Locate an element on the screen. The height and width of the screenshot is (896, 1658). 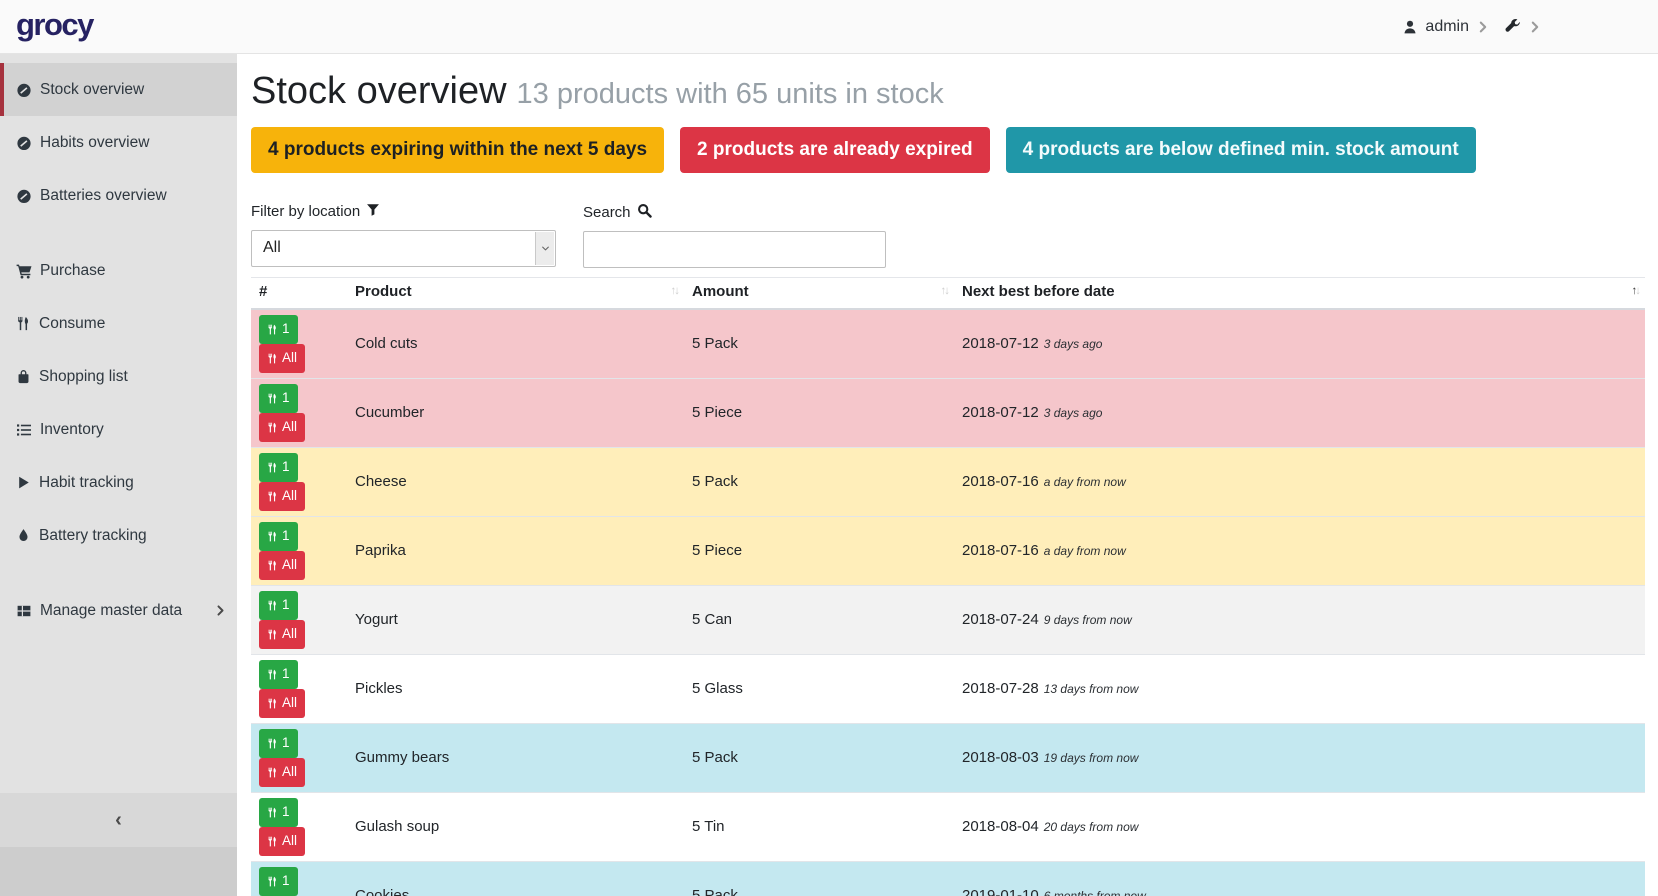
amount-cell: 5 Can is located at coordinates (819, 620).